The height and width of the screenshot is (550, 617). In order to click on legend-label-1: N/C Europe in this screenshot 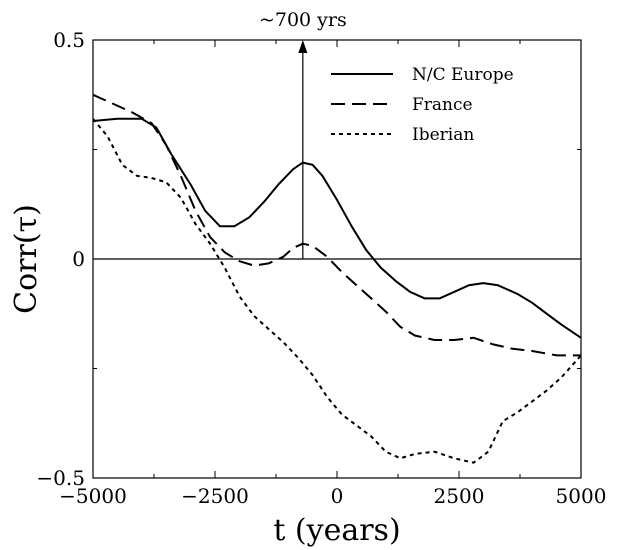, I will do `click(463, 75)`.